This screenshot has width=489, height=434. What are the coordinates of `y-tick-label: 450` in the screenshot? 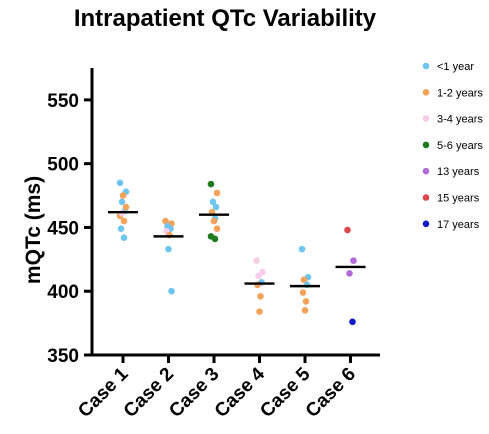 It's located at (63, 228).